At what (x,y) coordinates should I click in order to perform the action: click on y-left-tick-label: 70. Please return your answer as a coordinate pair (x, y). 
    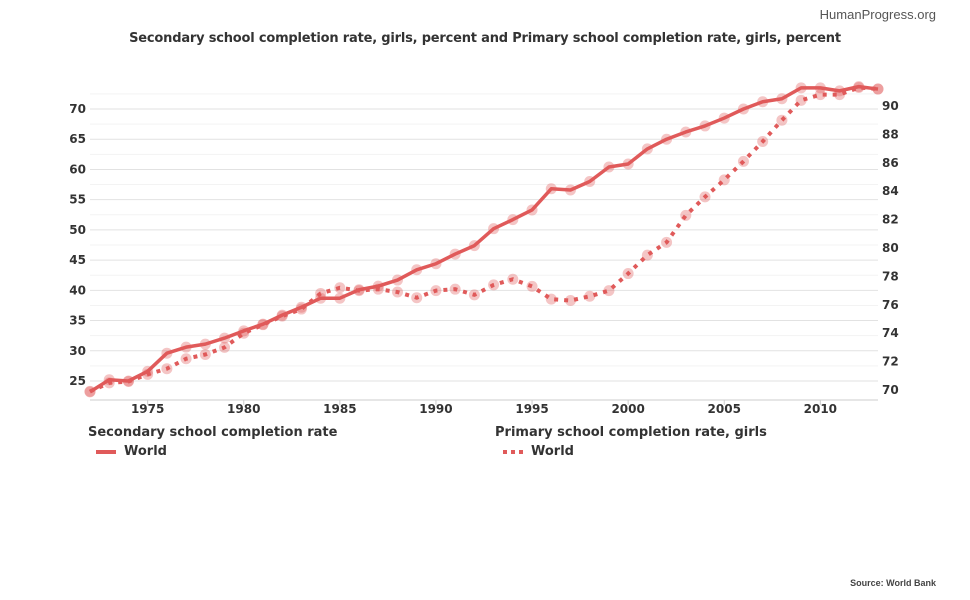
    Looking at the image, I should click on (77, 109).